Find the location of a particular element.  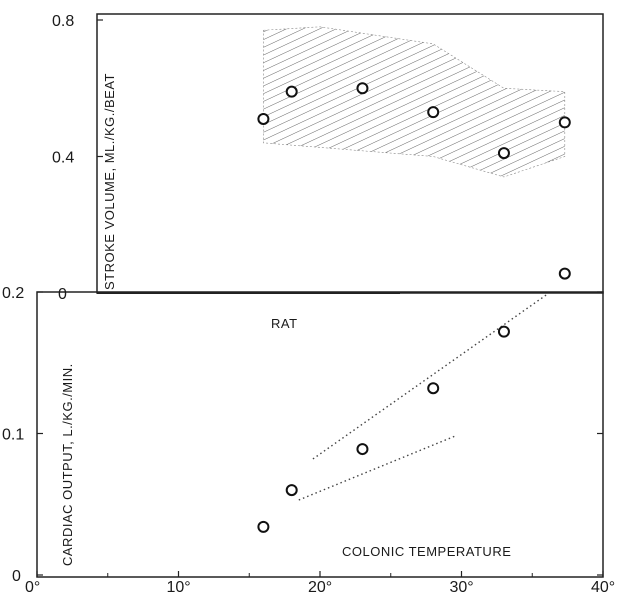

stroke-volume-band is located at coordinates (414, 102).